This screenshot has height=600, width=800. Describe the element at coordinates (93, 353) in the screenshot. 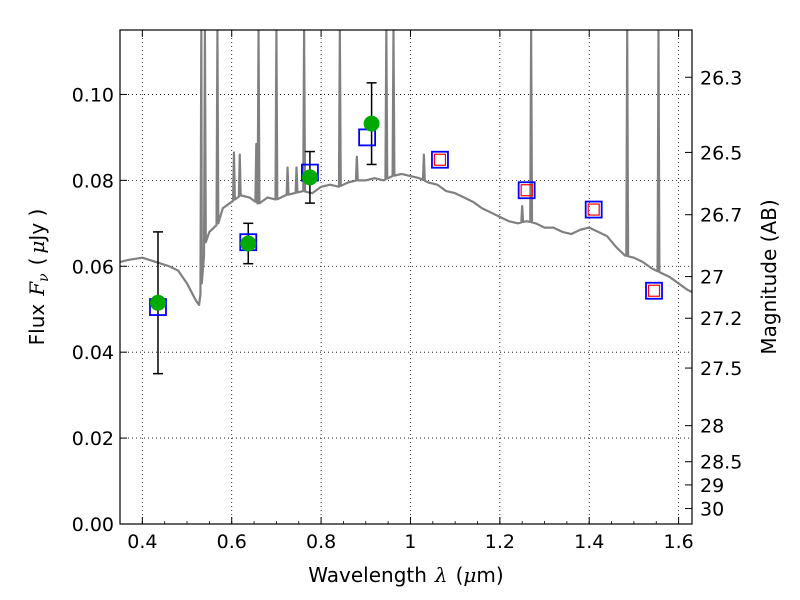

I see `y-tick-label: 0.04` at that location.